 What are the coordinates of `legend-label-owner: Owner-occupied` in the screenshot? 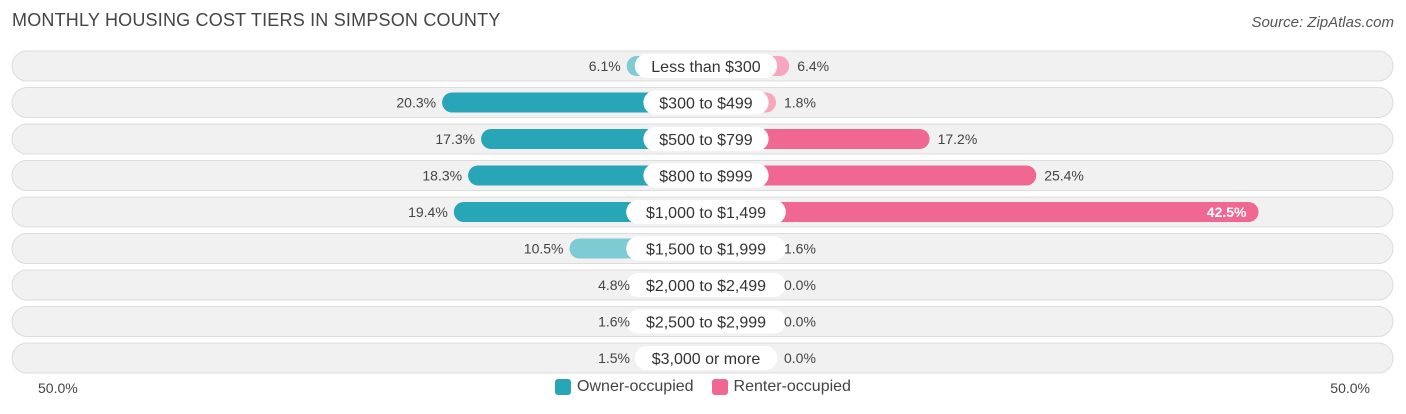 It's located at (635, 386).